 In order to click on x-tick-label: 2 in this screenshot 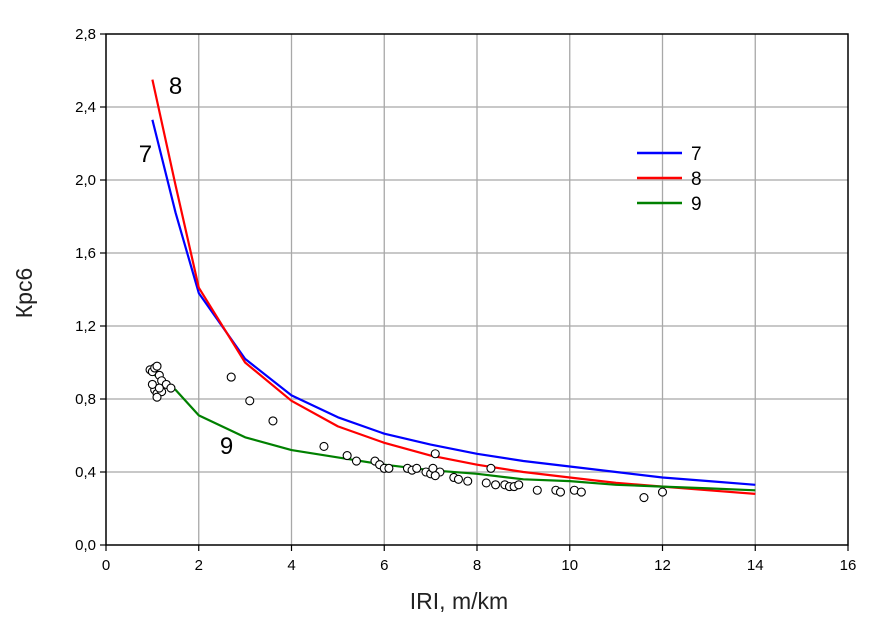, I will do `click(199, 565)`.